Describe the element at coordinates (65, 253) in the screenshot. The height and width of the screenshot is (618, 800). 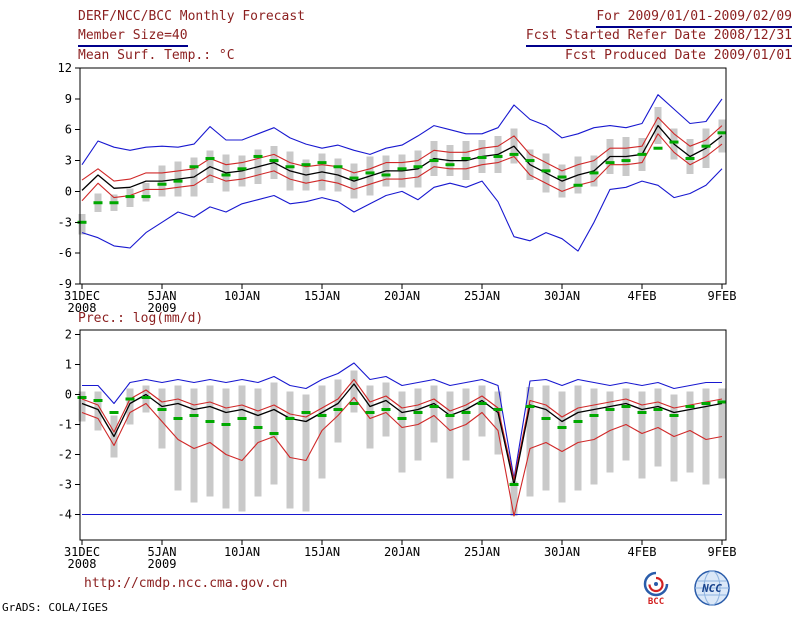
I see `y-tick-label: -6` at that location.